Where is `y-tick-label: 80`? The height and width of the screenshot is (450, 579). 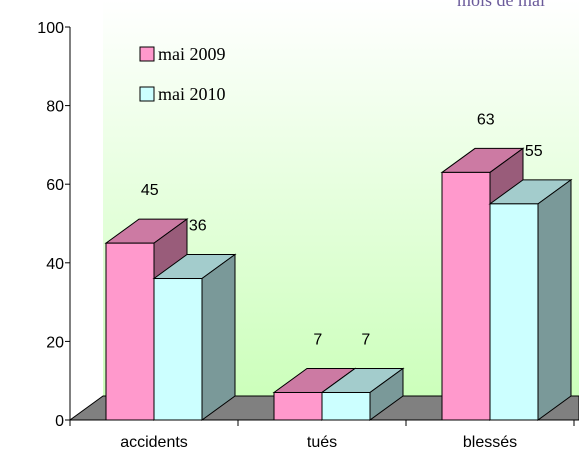 y-tick-label: 80 is located at coordinates (55, 107).